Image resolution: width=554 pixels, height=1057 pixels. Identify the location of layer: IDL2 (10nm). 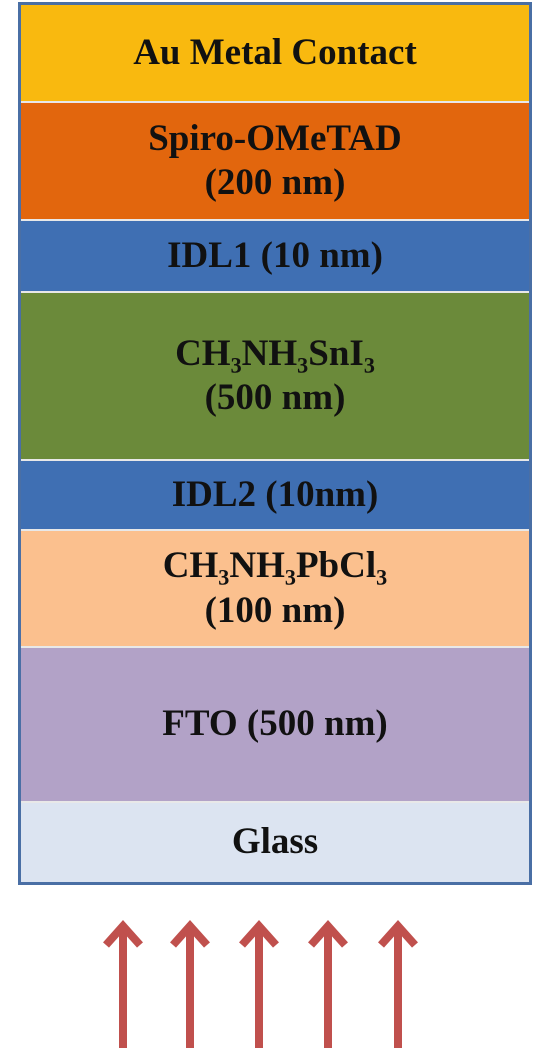
(275, 496).